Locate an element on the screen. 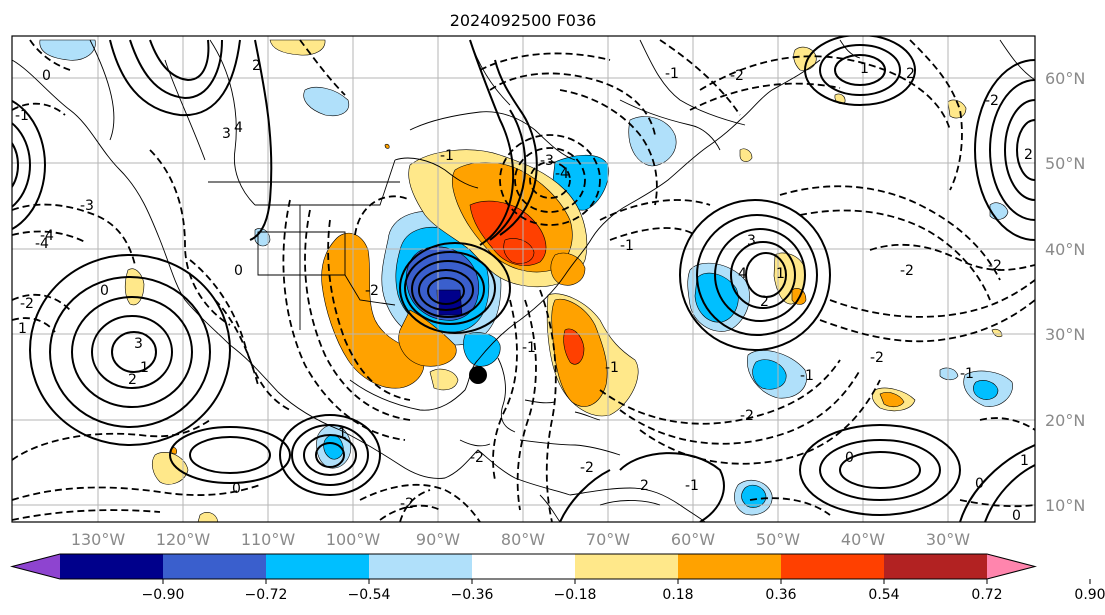 The width and height of the screenshot is (1105, 615). lon-label: 100°W is located at coordinates (353, 539).